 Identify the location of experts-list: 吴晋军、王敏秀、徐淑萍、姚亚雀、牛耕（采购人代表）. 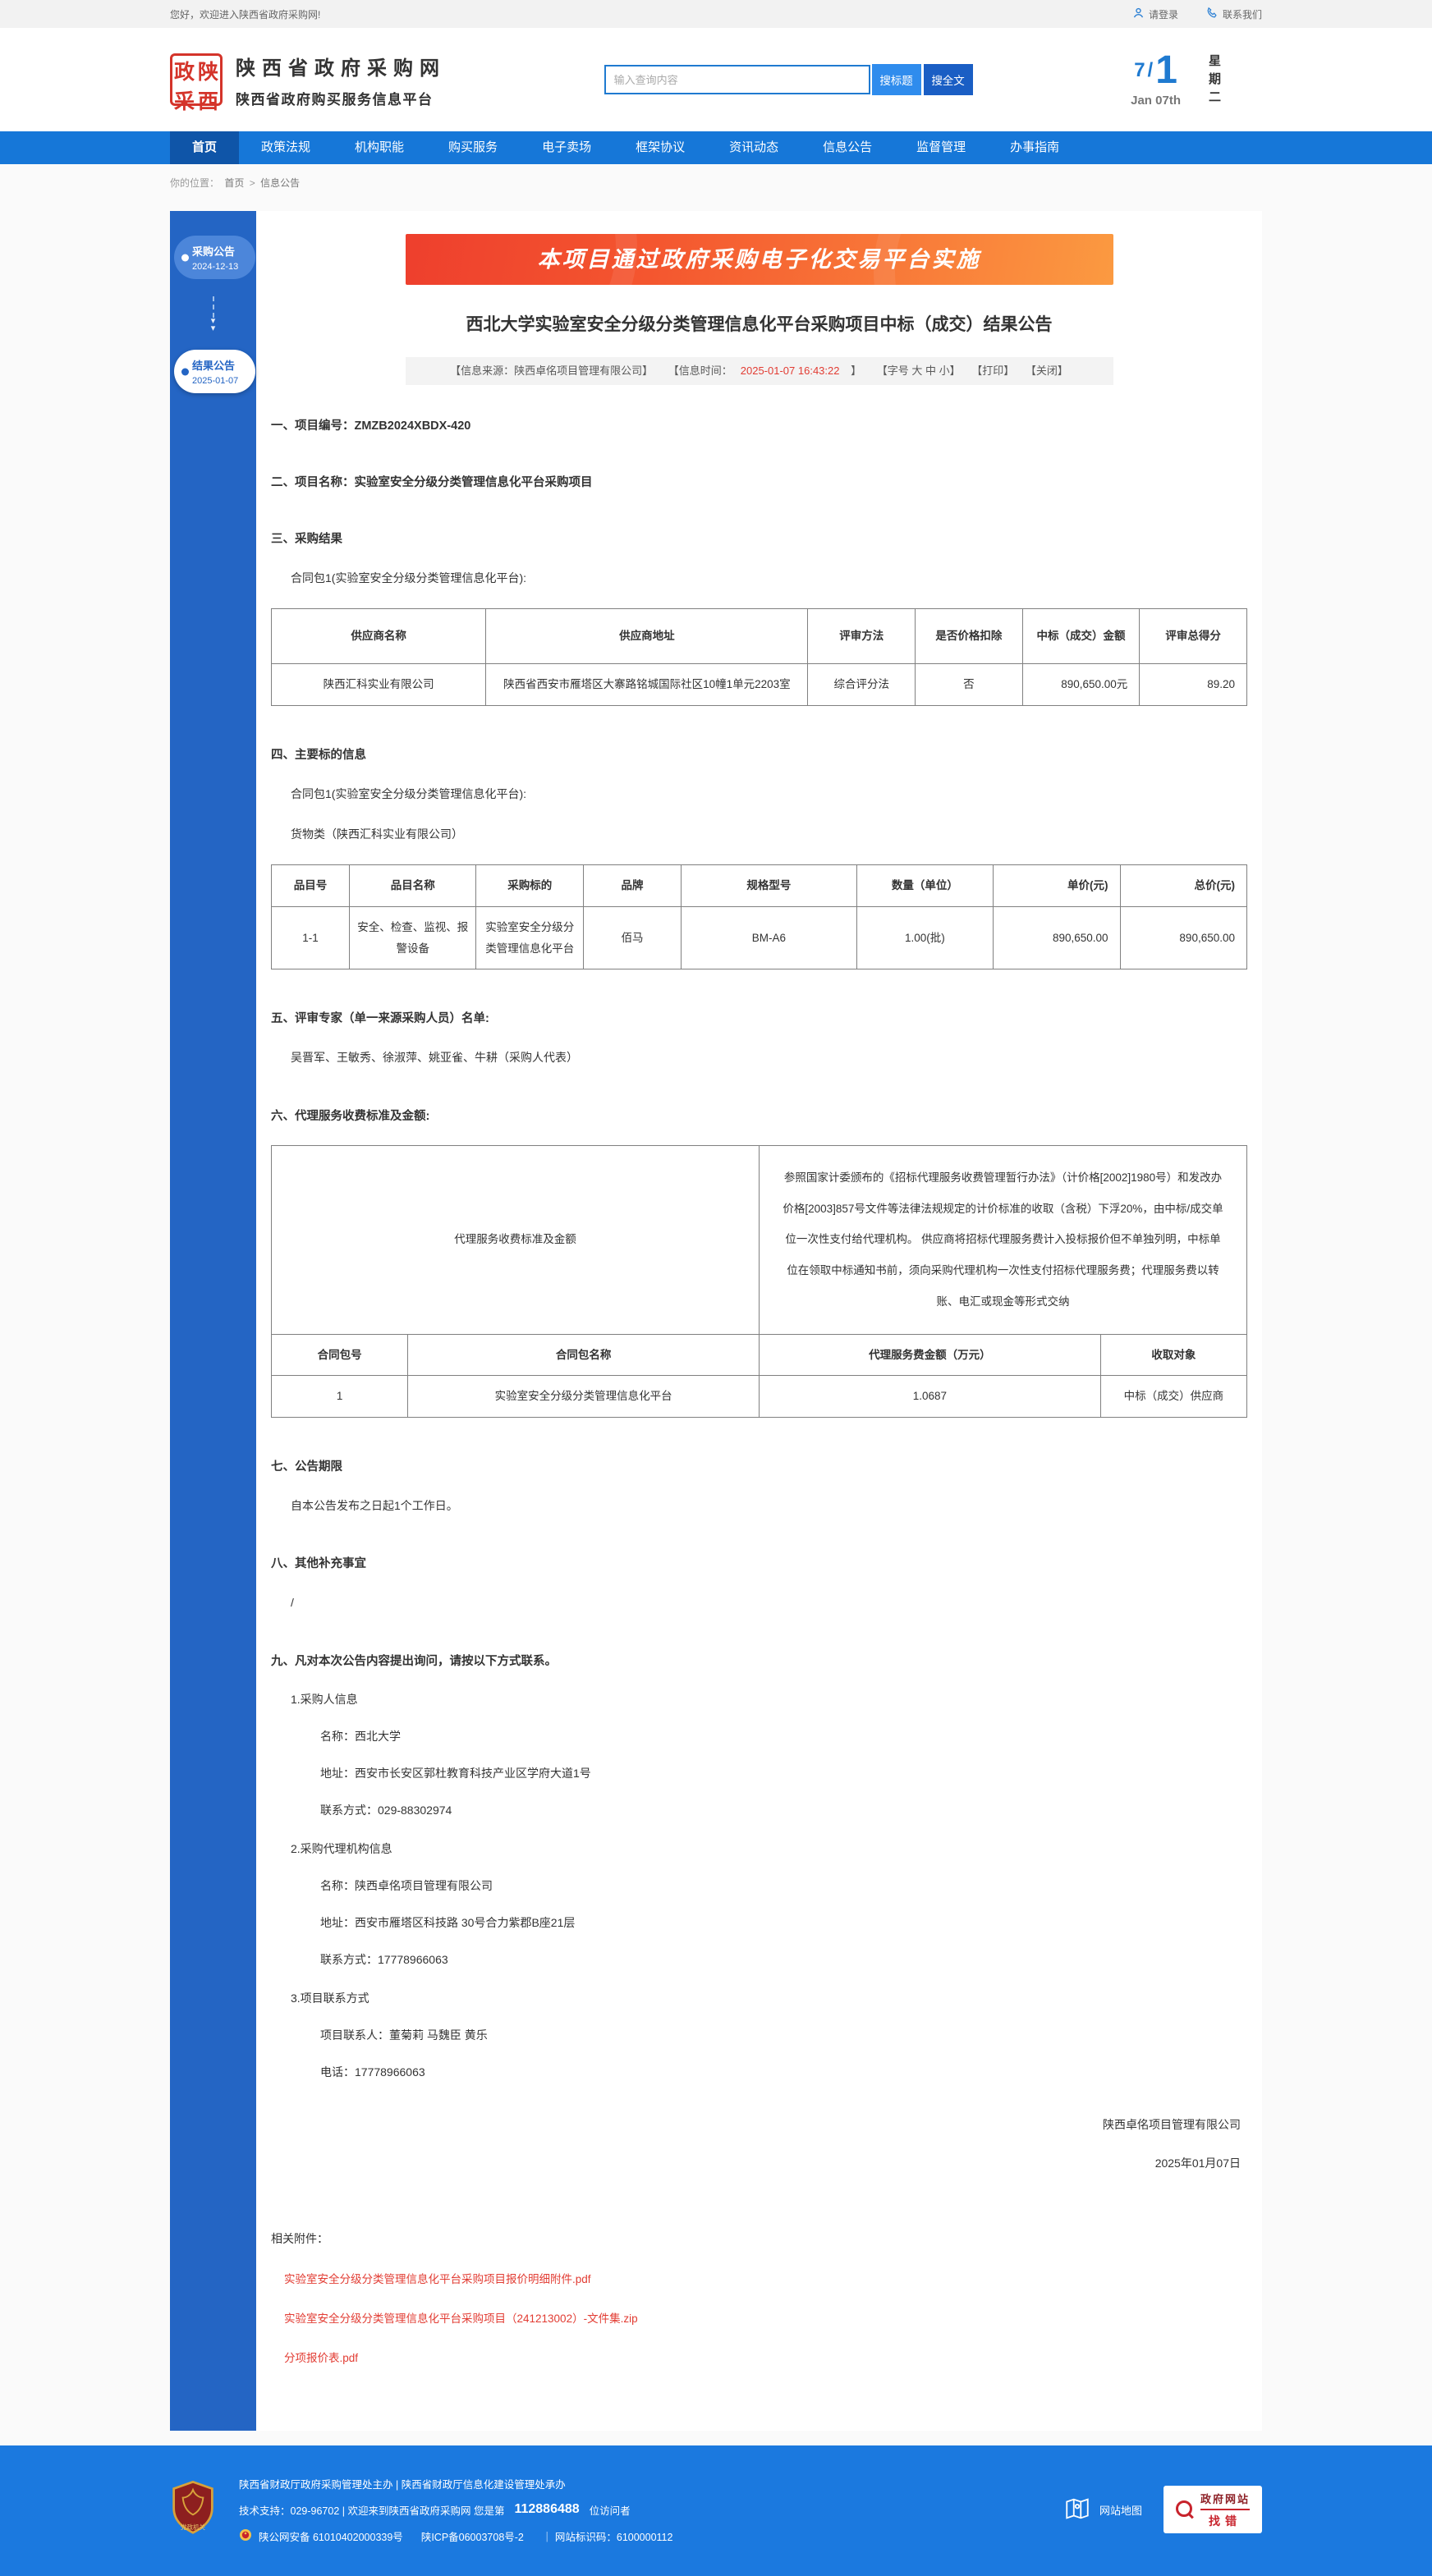
(434, 1058).